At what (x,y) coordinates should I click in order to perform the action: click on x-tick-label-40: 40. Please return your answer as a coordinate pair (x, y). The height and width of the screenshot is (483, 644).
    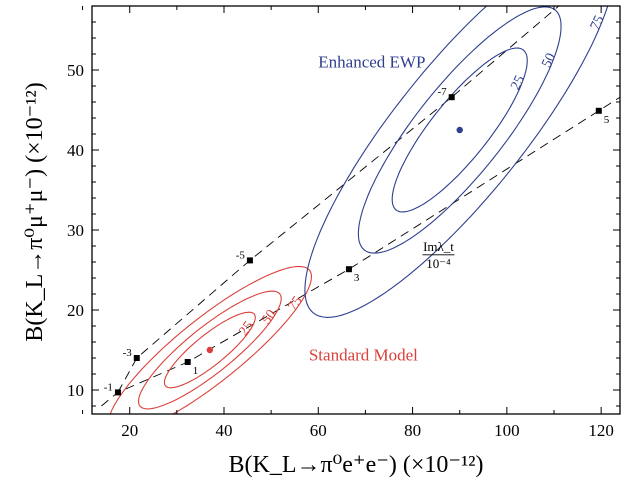
    Looking at the image, I should click on (224, 430).